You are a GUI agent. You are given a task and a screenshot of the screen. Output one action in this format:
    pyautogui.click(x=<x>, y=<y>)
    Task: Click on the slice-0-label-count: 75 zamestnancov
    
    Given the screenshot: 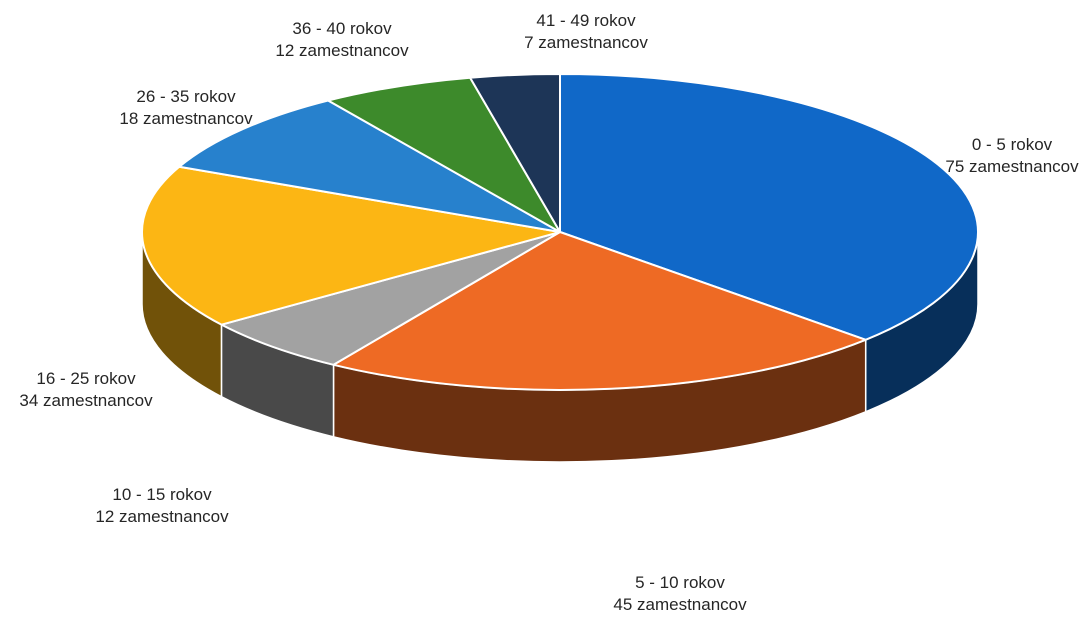 What is the action you would take?
    pyautogui.click(x=1012, y=166)
    